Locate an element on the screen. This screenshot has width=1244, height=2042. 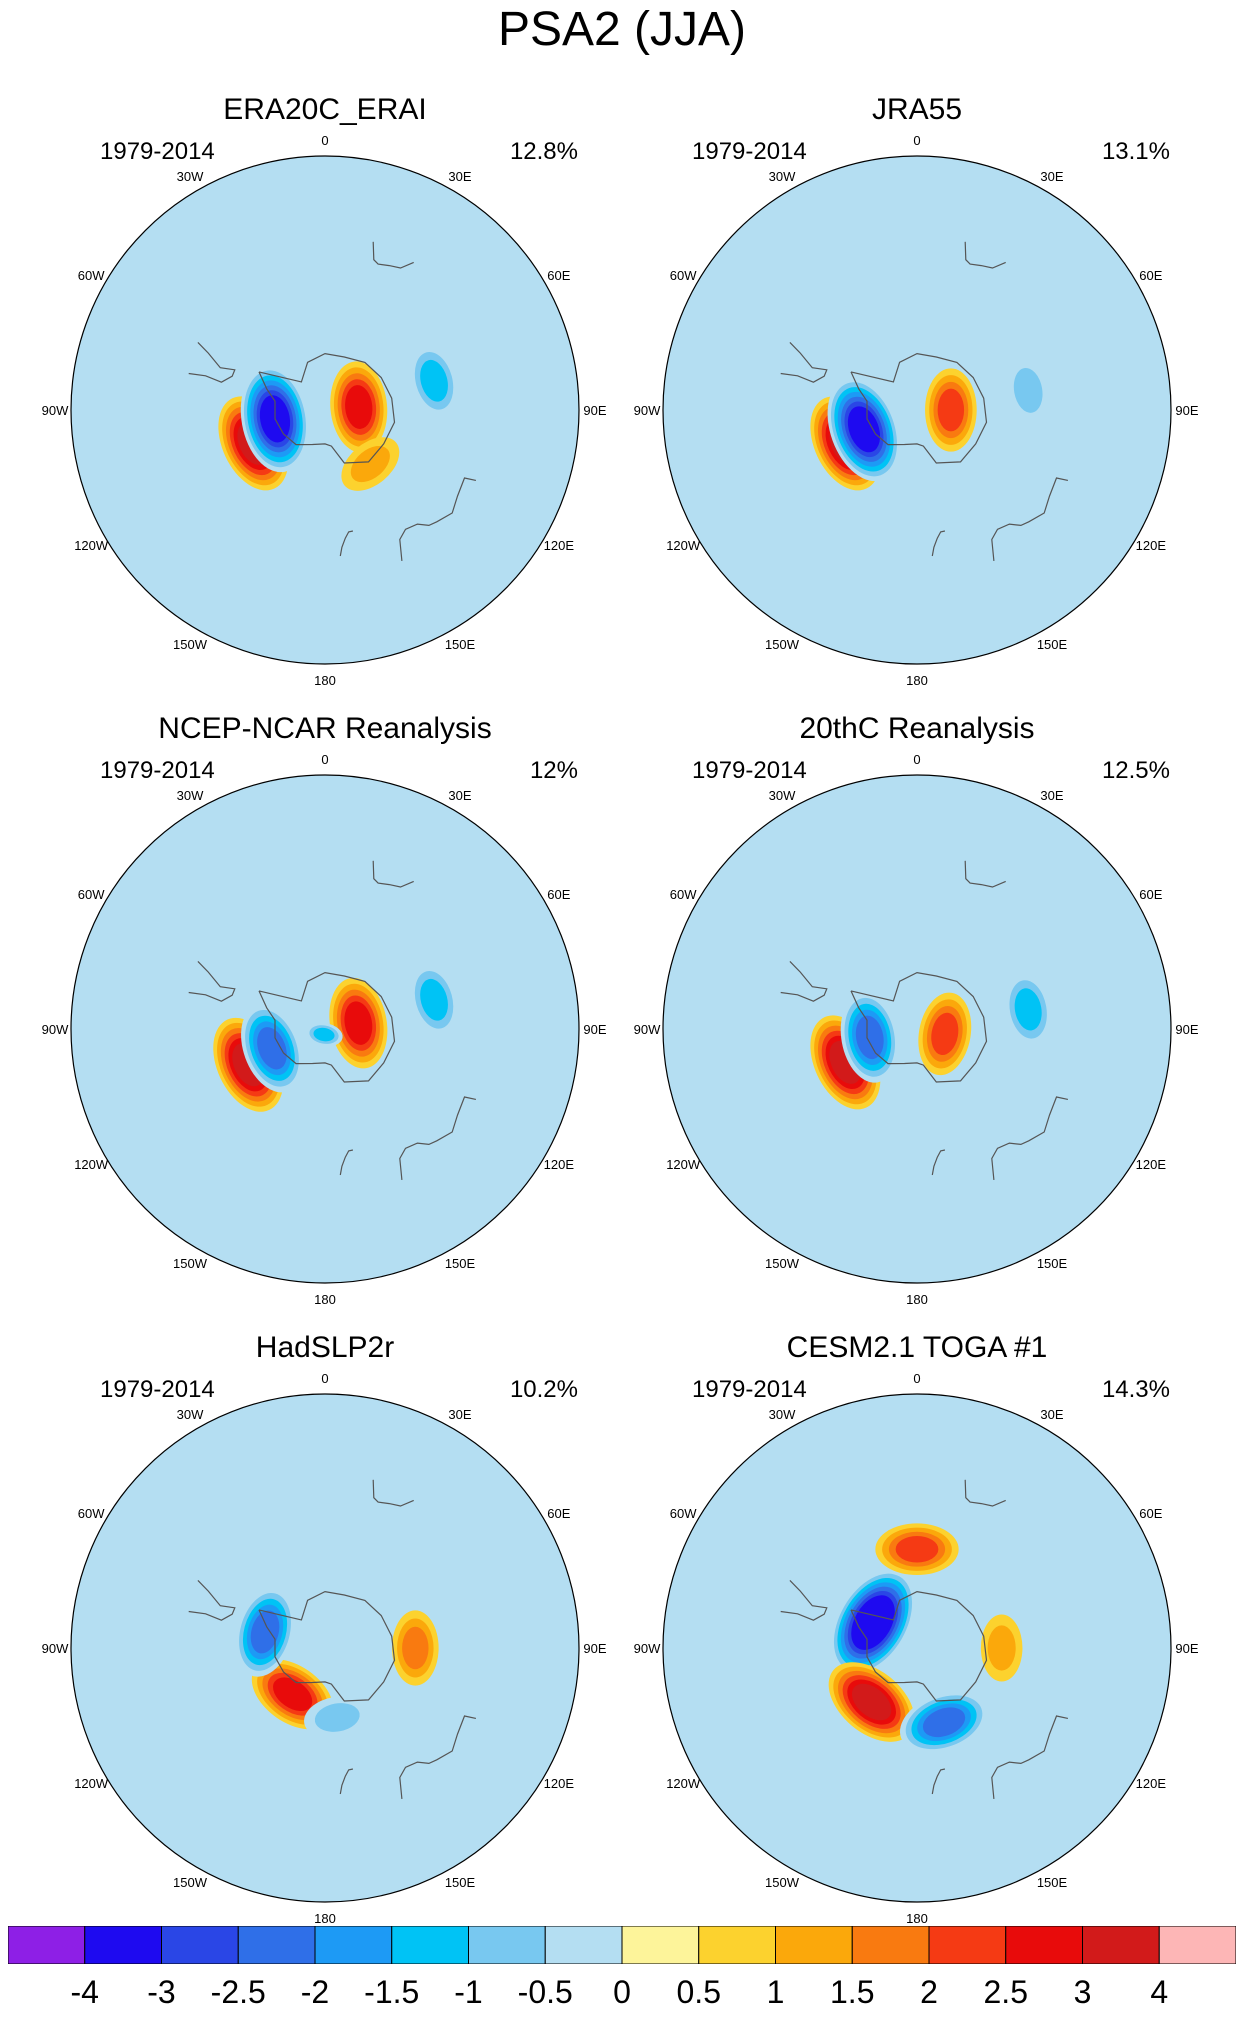
colorbar-label: 0.5 is located at coordinates (698, 1992).